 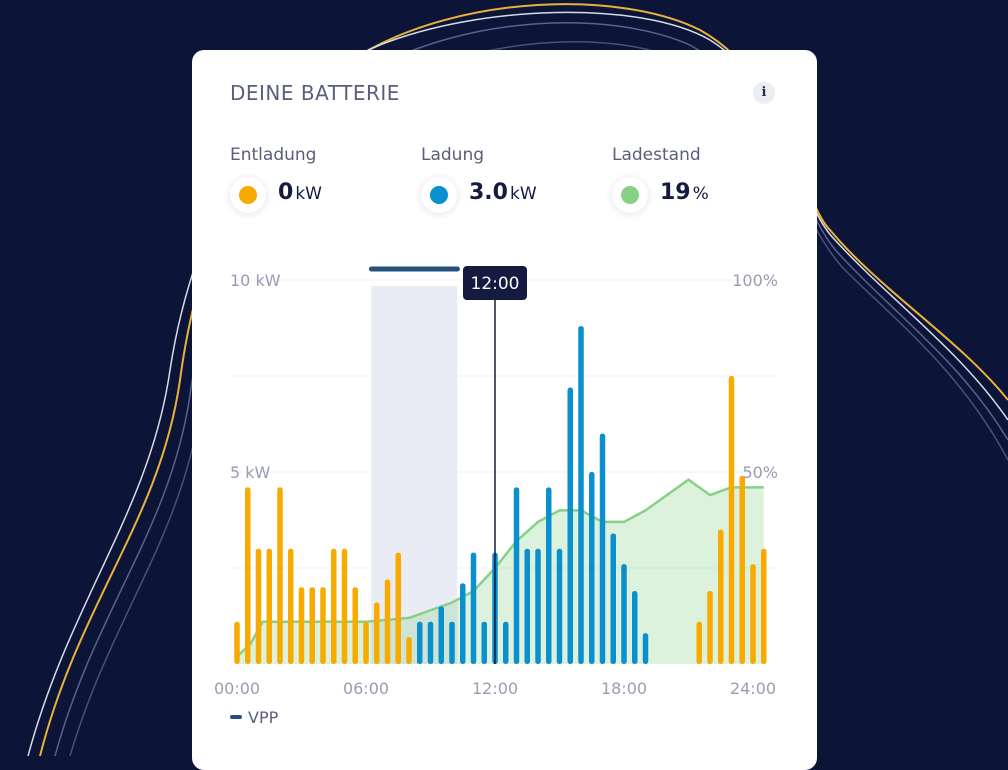 What do you see at coordinates (453, 155) in the screenshot?
I see `stat-label: Ladung` at bounding box center [453, 155].